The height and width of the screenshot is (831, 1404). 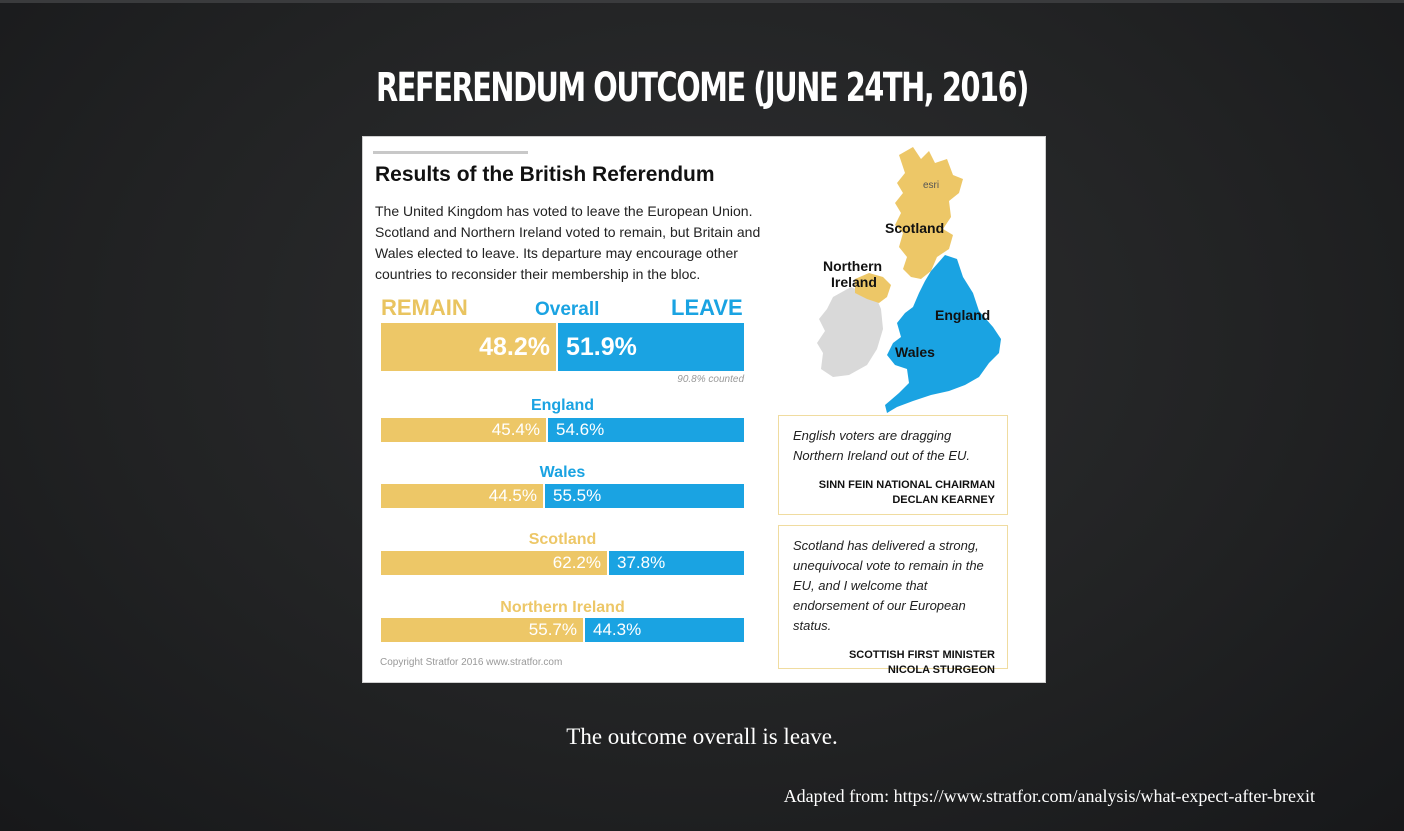 I want to click on overall-remain-value: 48.2%, so click(x=468, y=347).